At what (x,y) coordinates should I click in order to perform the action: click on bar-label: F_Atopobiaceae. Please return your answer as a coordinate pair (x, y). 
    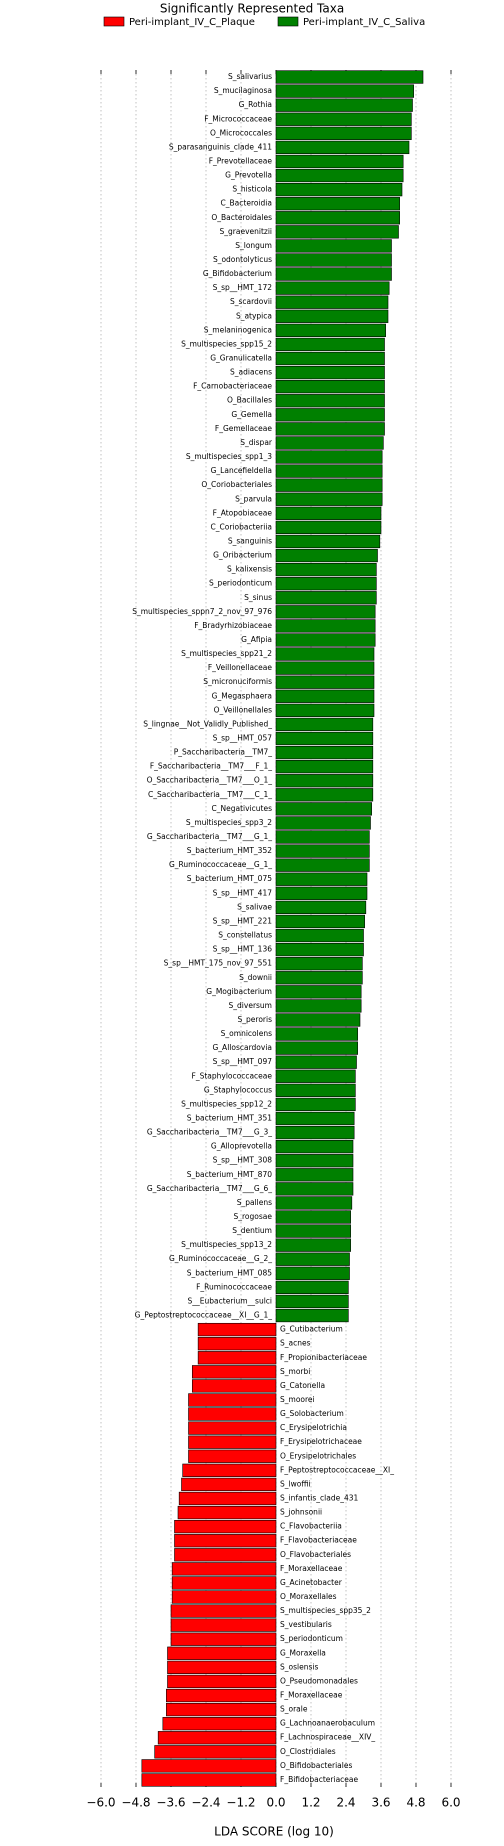
    Looking at the image, I should click on (243, 512).